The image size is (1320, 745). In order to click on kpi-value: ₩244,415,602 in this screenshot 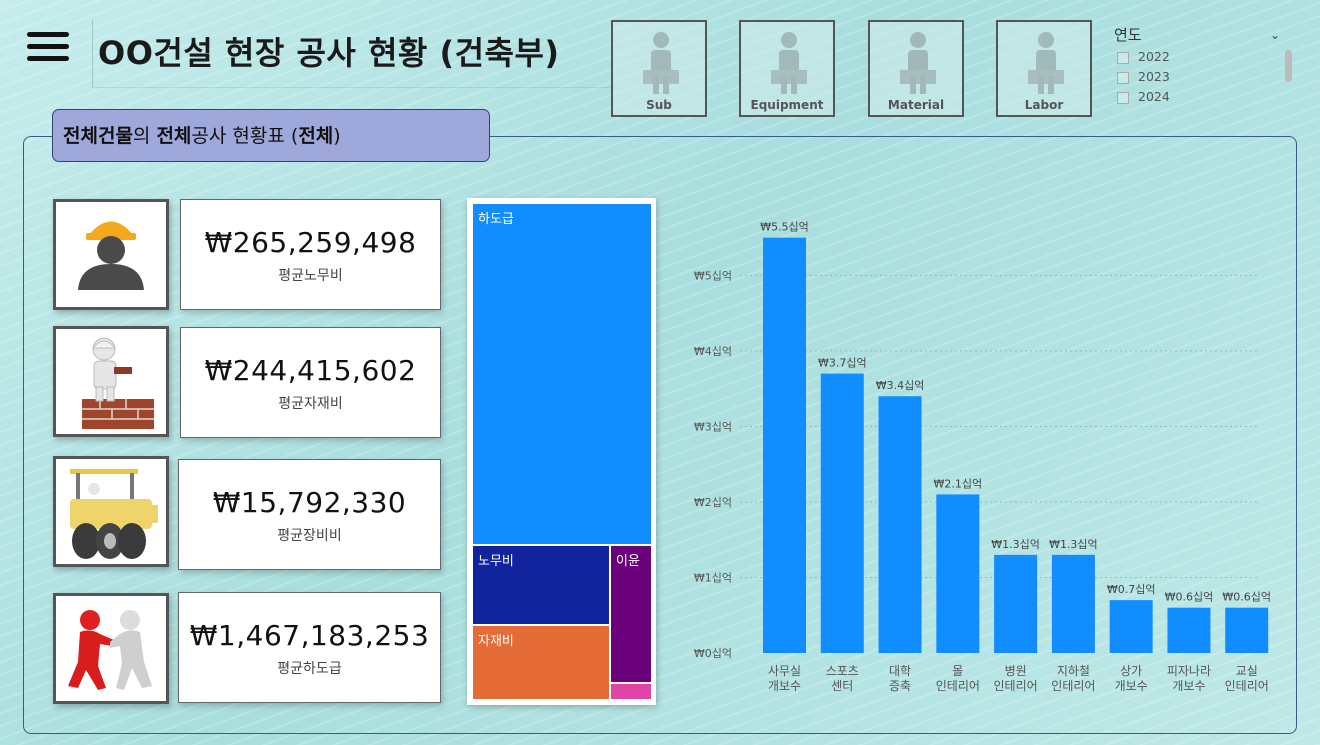, I will do `click(310, 370)`.